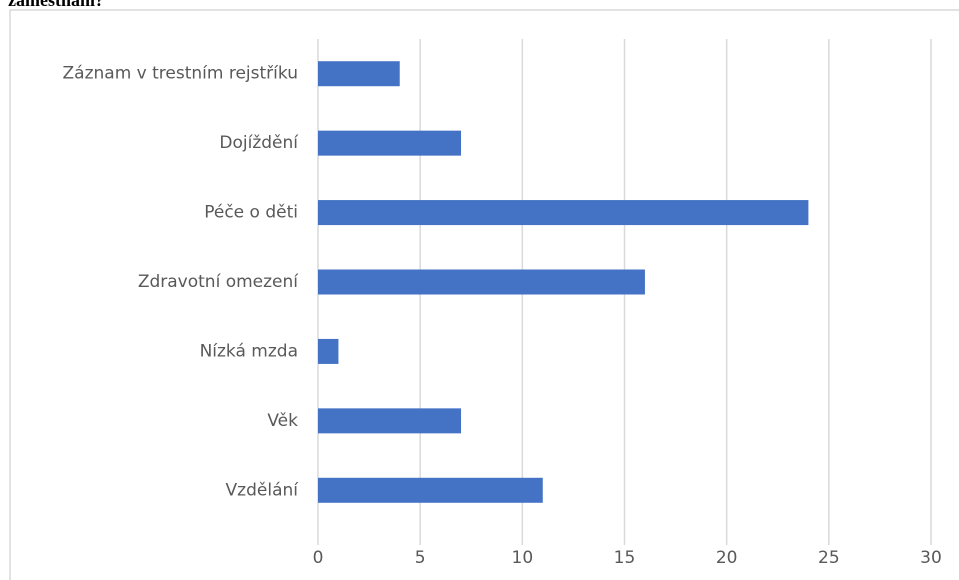 The image size is (959, 580). What do you see at coordinates (318, 558) in the screenshot?
I see `x-tick-label: 0` at bounding box center [318, 558].